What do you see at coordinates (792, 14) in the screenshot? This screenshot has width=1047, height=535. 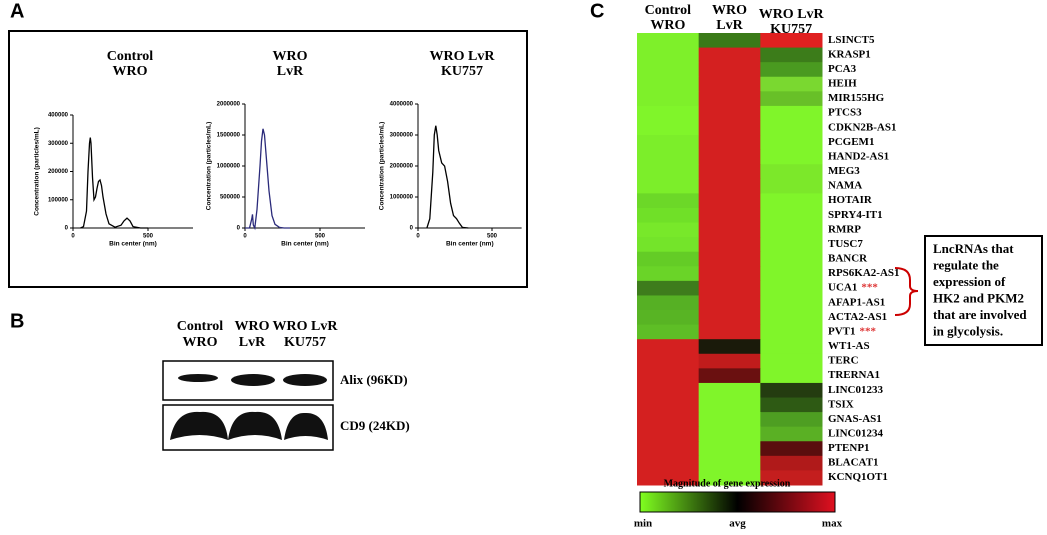 I see `heatmap-column-label: WRO LvR` at bounding box center [792, 14].